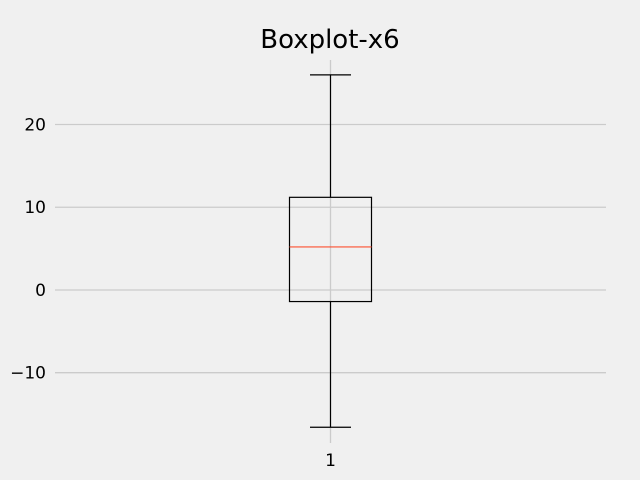  What do you see at coordinates (40, 291) in the screenshot?
I see `y-tick-label: 0` at bounding box center [40, 291].